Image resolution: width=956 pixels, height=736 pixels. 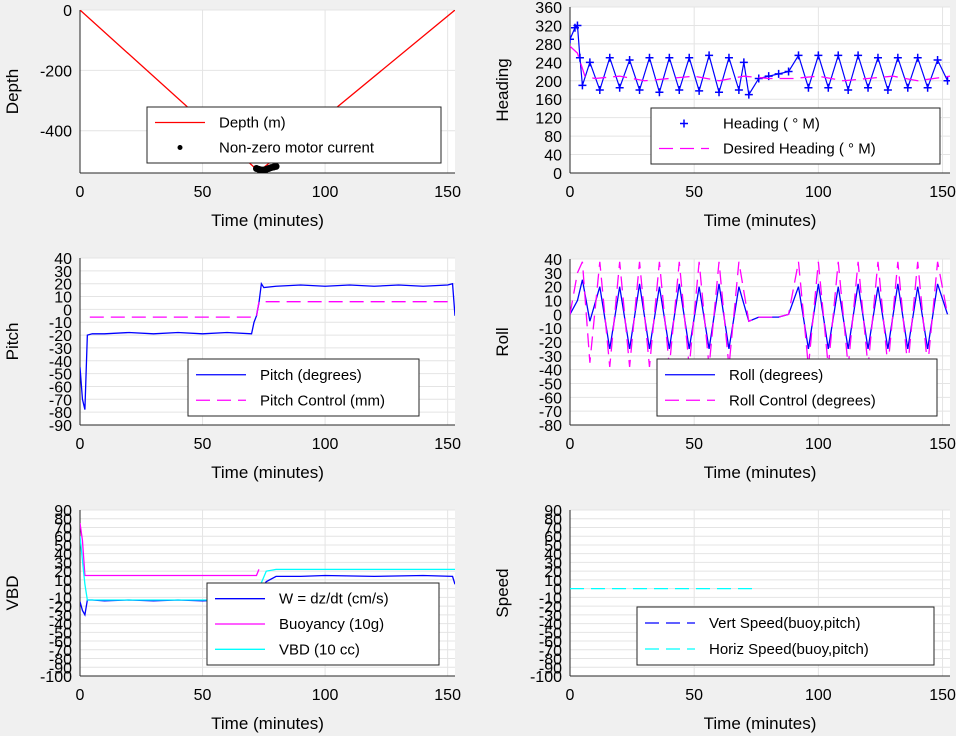 What do you see at coordinates (180, 147) in the screenshot?
I see `legend-marker` at bounding box center [180, 147].